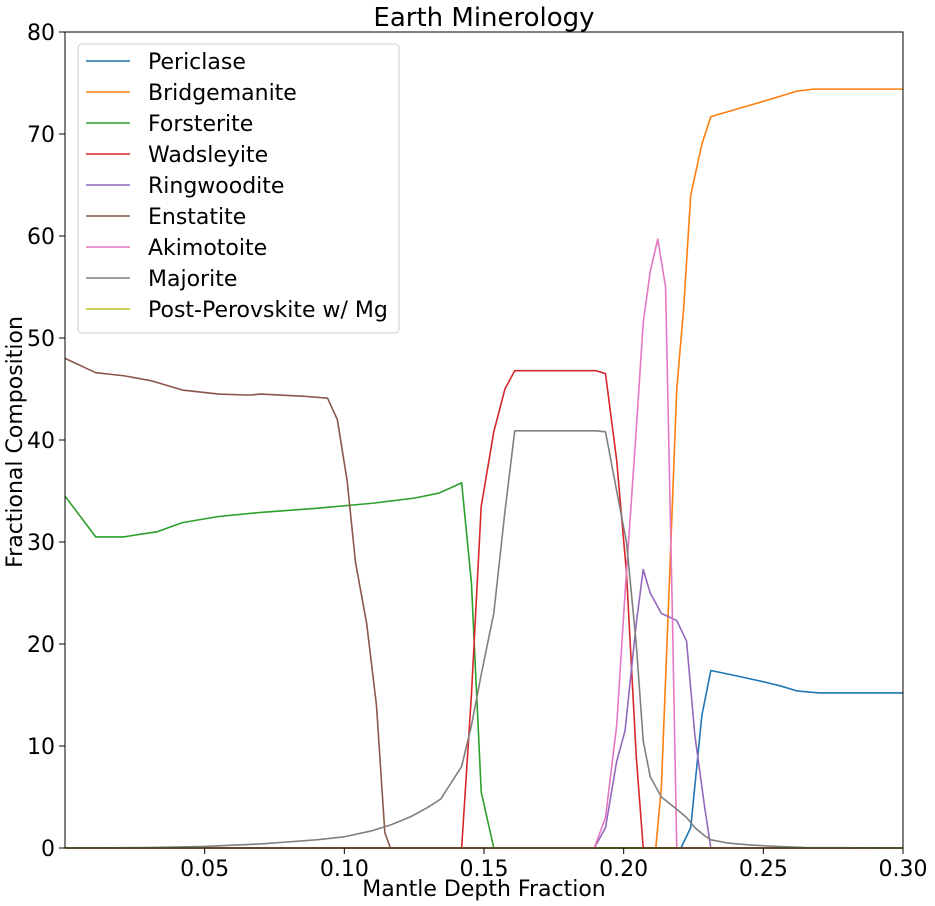 This screenshot has height=906, width=935. Describe the element at coordinates (41, 441) in the screenshot. I see `y-tick-label: 40` at that location.